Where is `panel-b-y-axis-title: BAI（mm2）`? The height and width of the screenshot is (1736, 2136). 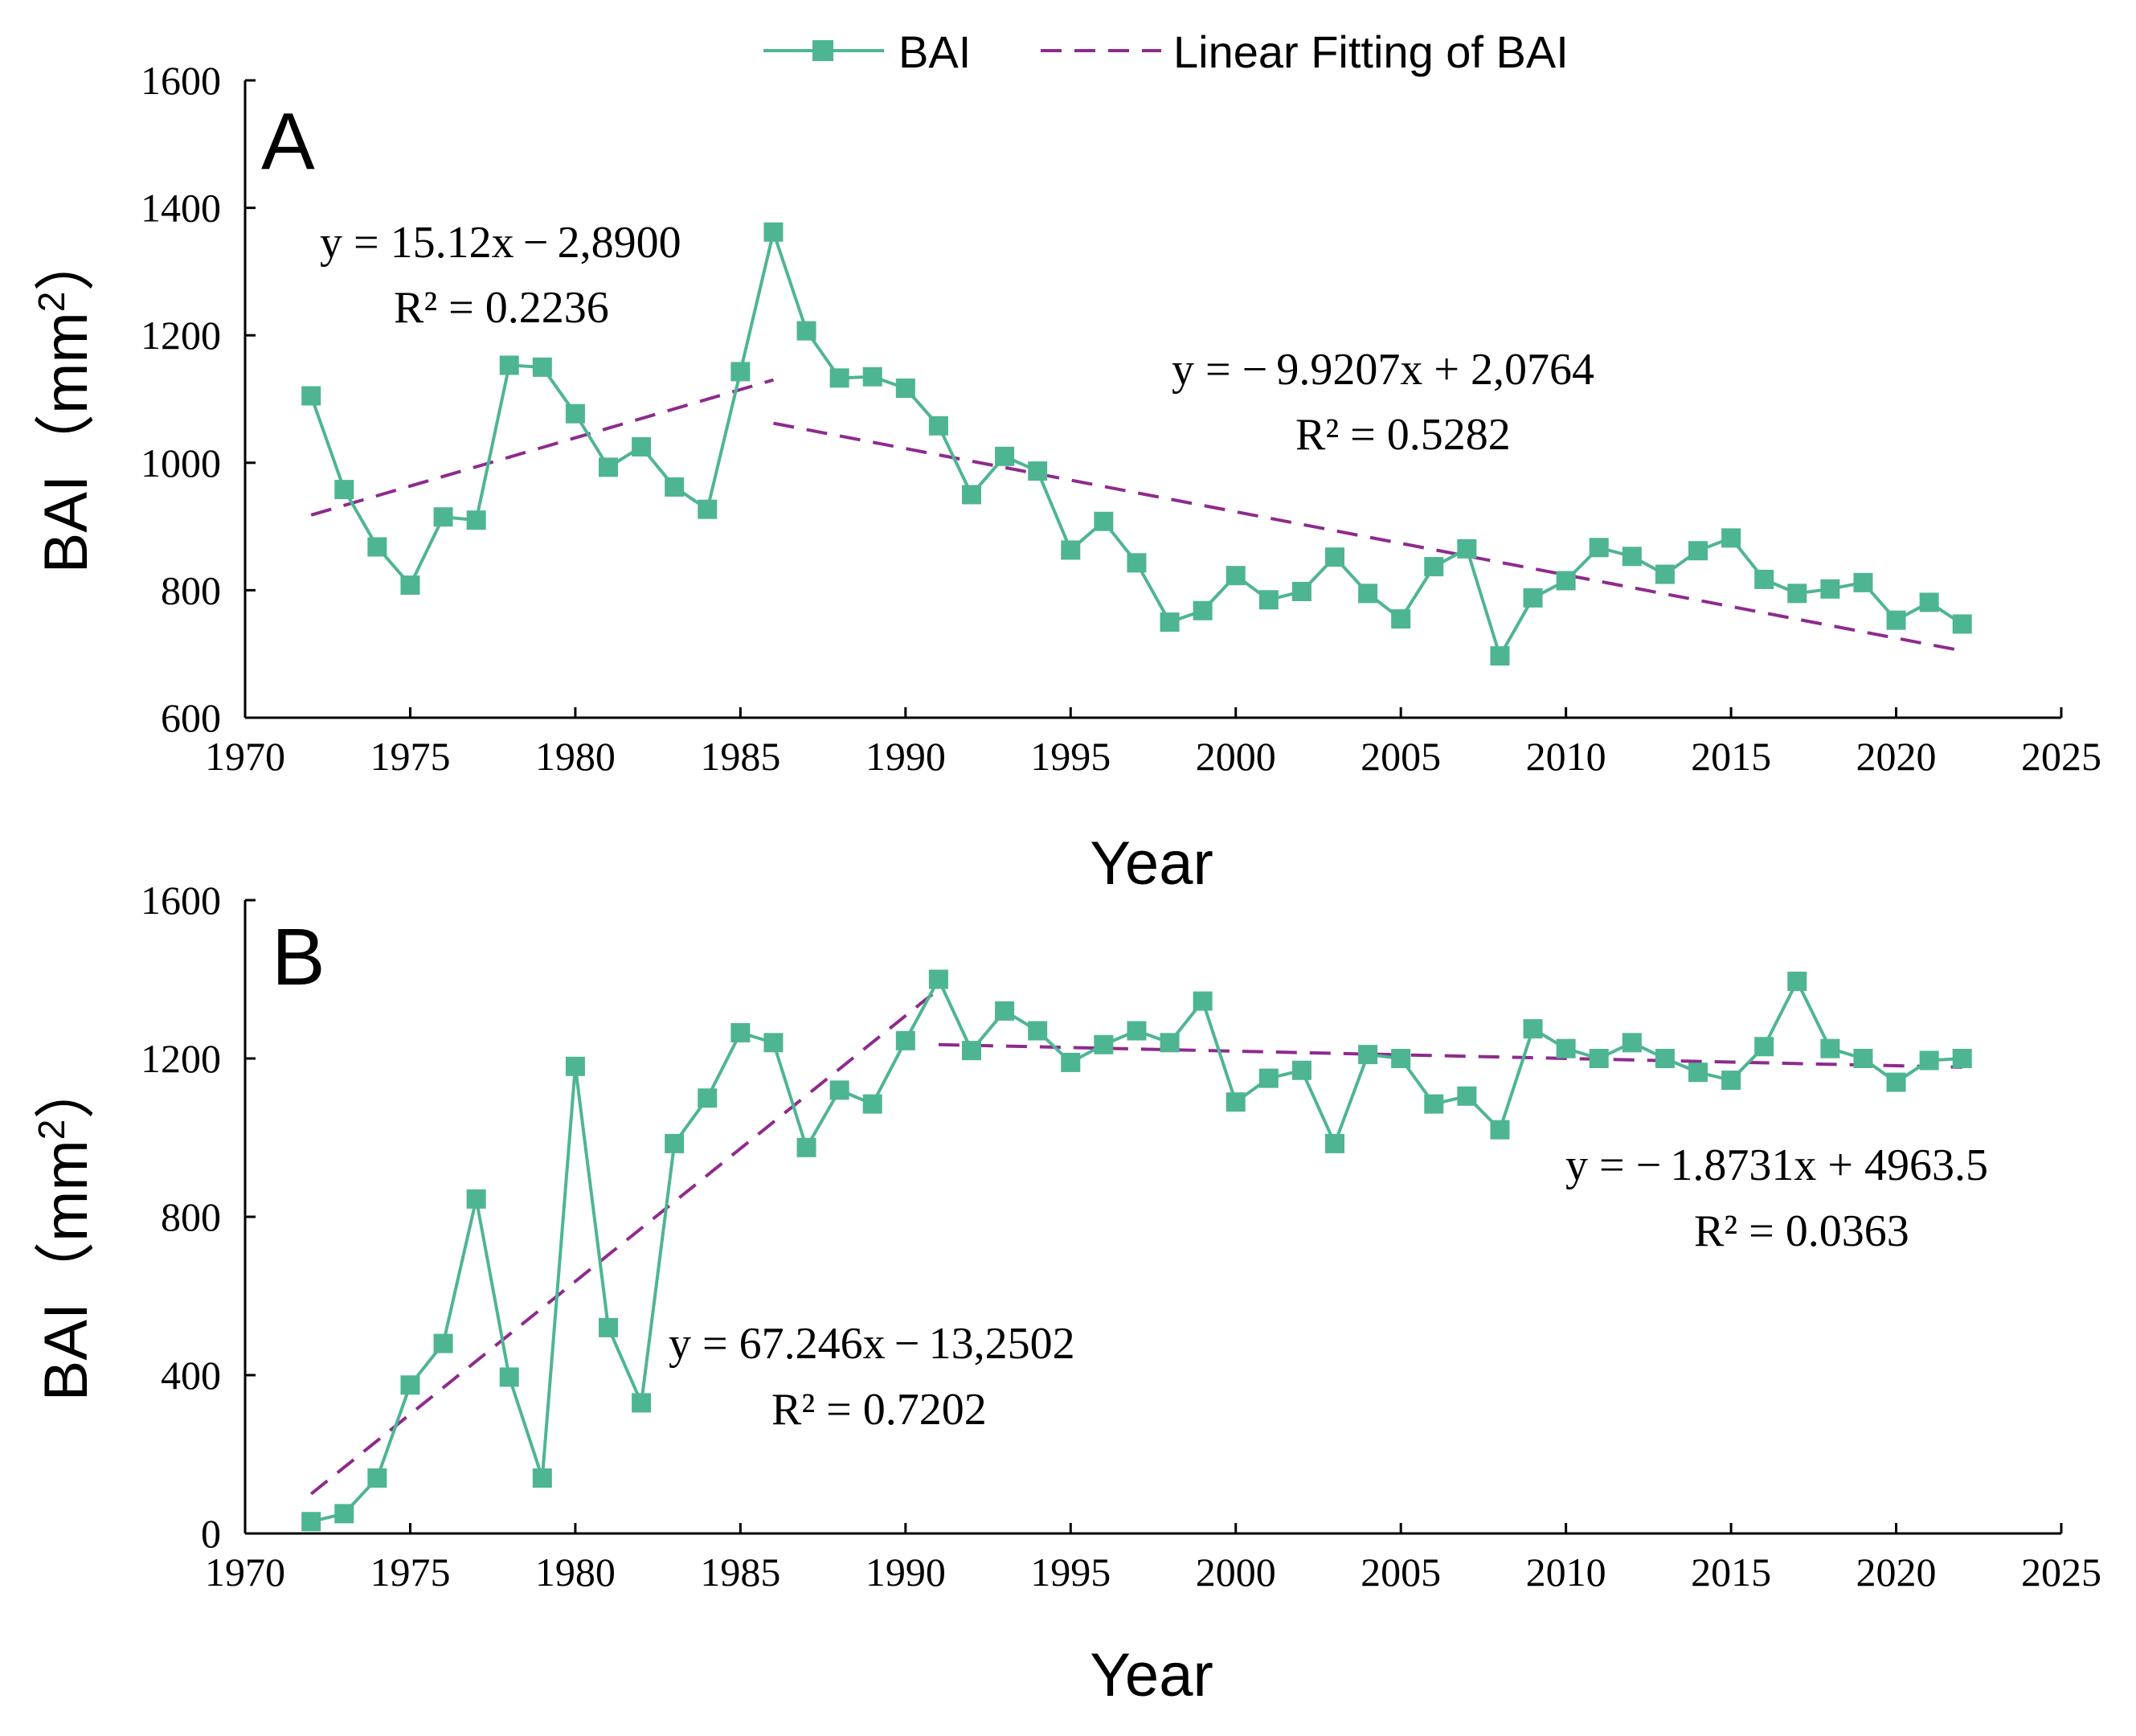 panel-b-y-axis-title: BAI（mm2） is located at coordinates (66, 1230).